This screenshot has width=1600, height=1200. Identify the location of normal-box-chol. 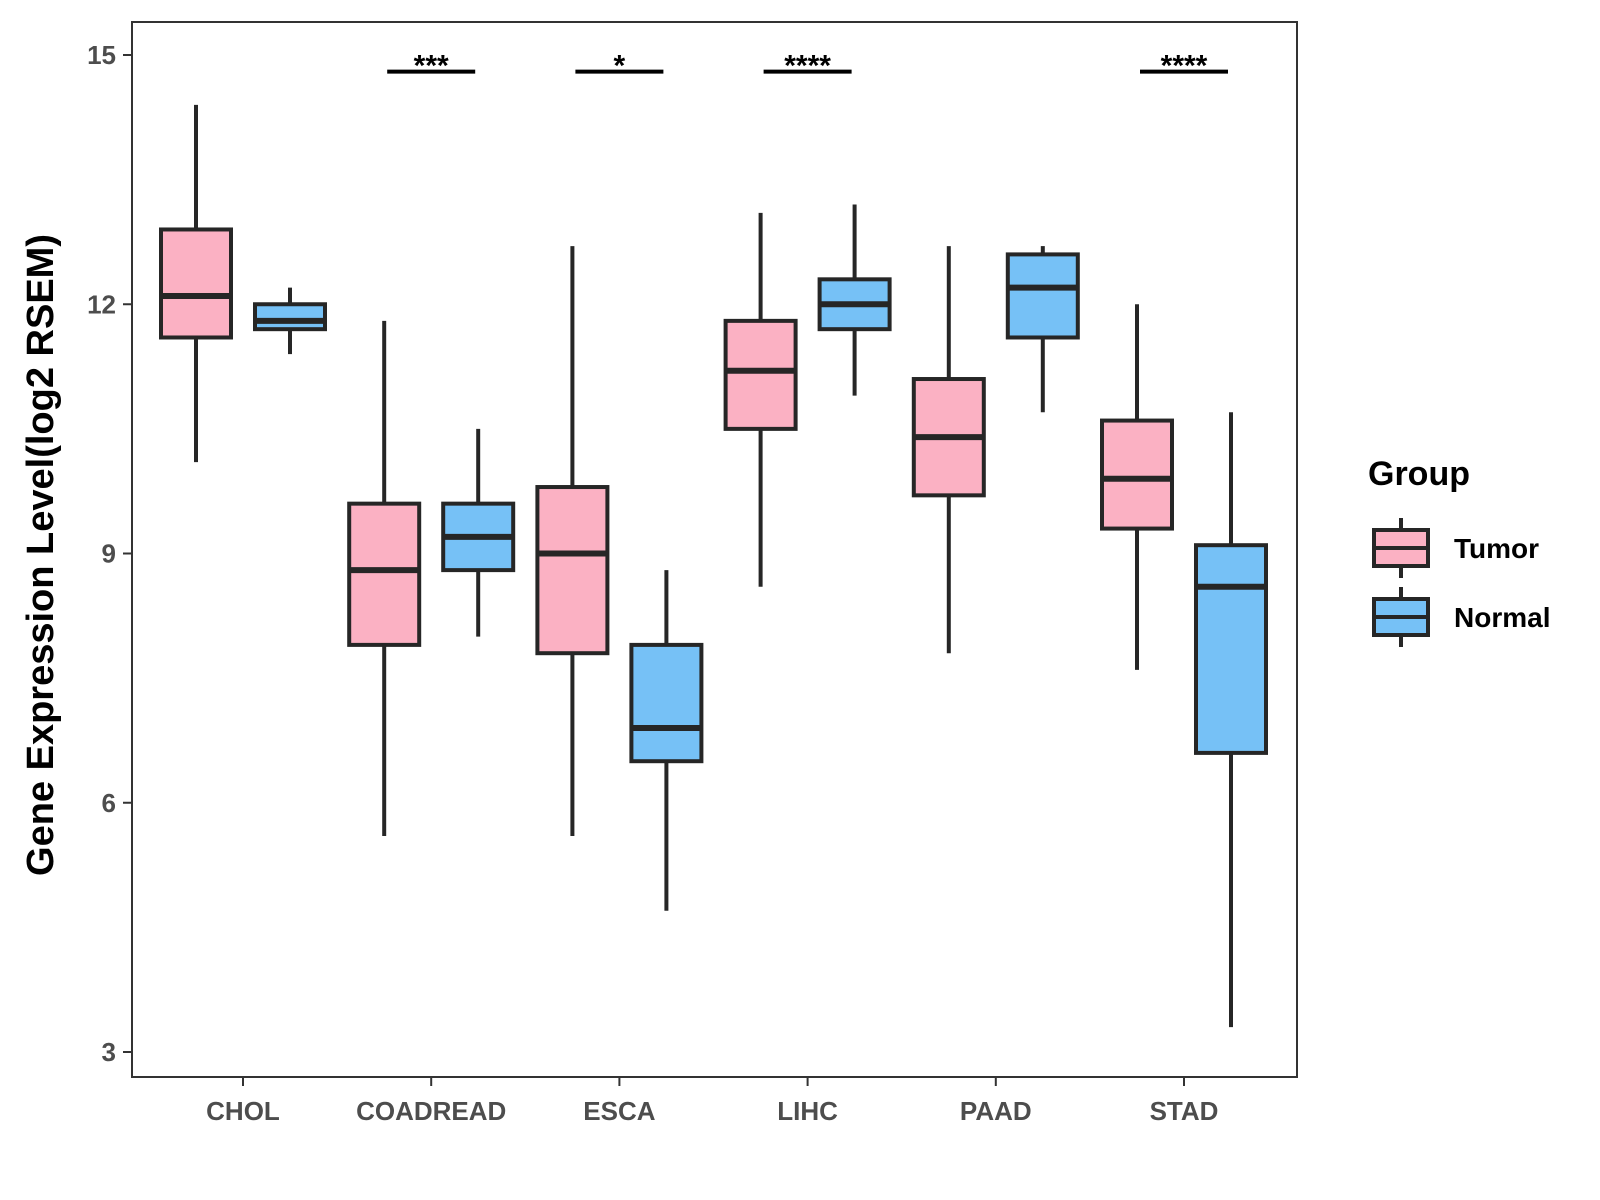
(290, 321).